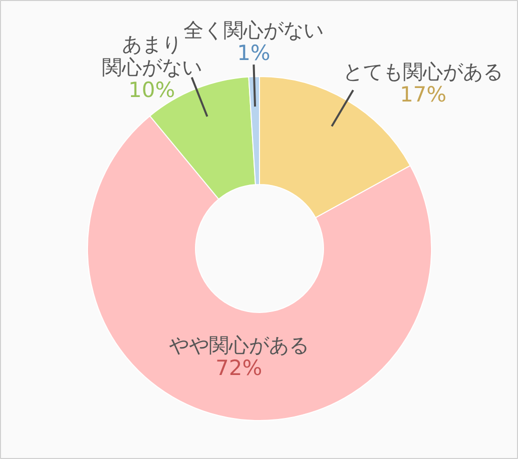  I want to click on data-label: 17%, so click(423, 94).